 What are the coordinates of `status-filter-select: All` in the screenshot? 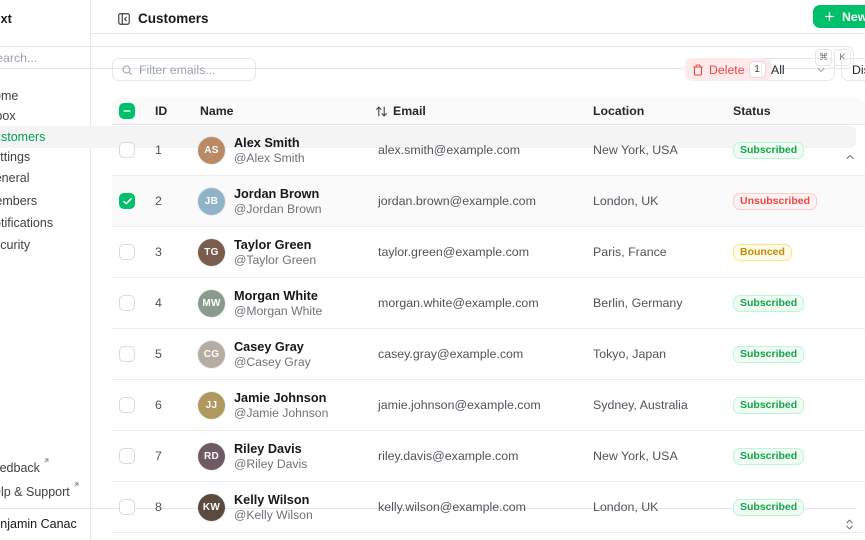 It's located at (798, 69).